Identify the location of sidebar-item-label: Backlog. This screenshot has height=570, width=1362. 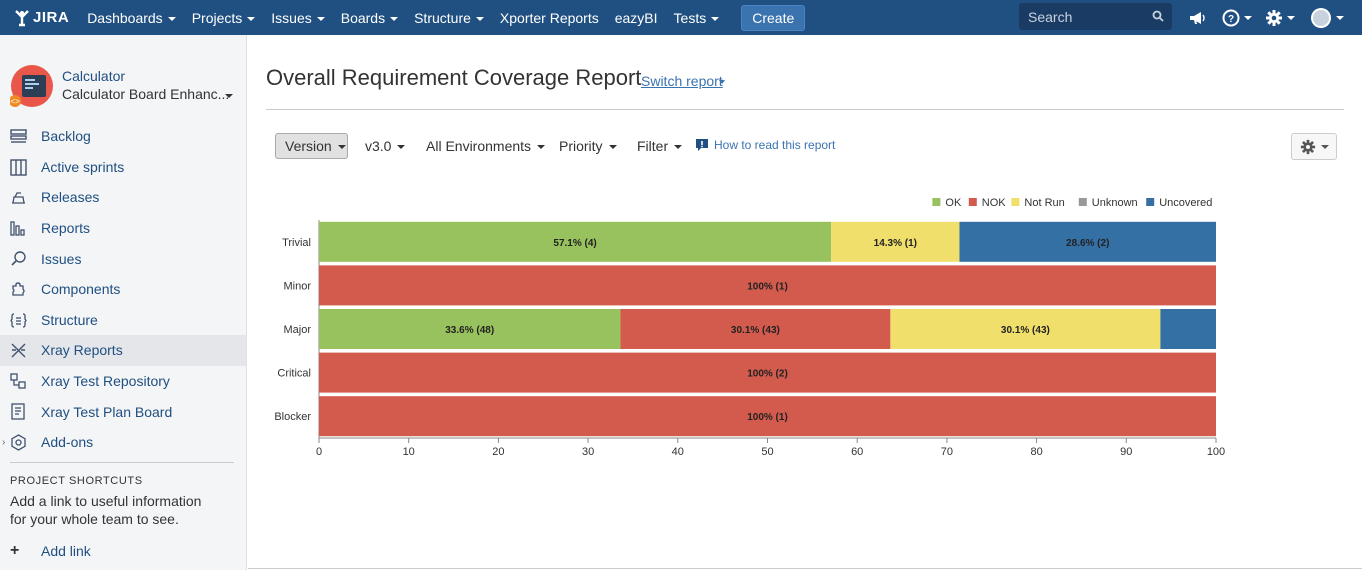
(66, 136).